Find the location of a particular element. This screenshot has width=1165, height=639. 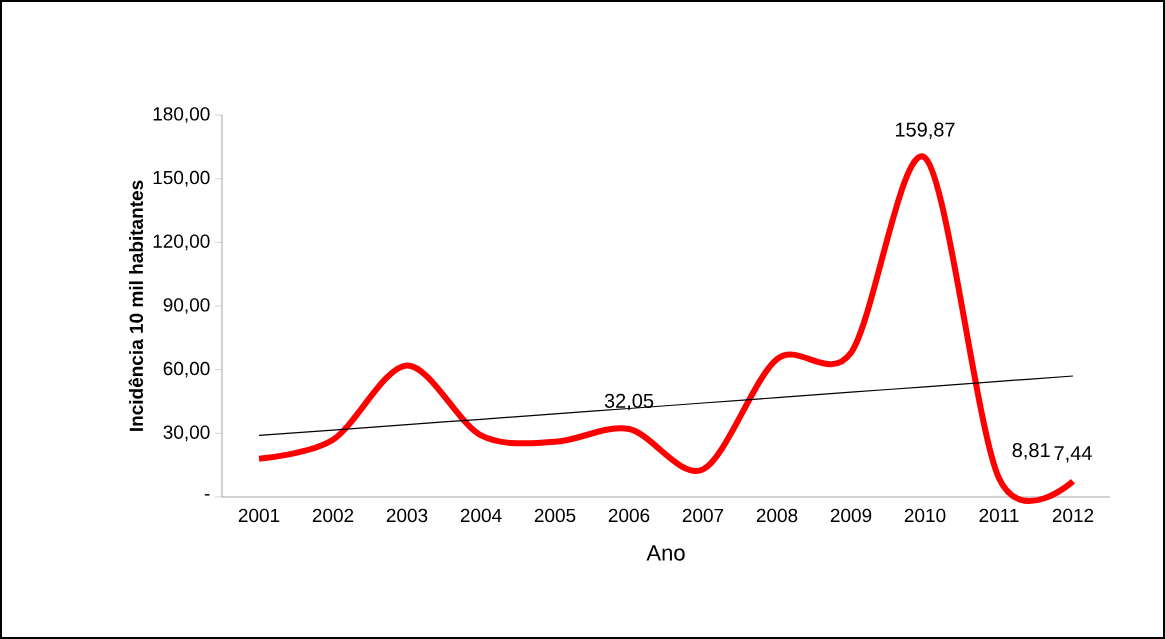

x-tick-label: 2004 is located at coordinates (481, 515).